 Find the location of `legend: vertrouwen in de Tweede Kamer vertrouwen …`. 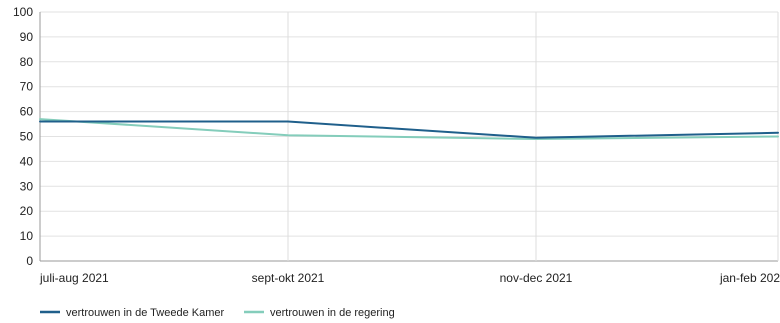

legend: vertrouwen in de Tweede Kamer vertrouwen … is located at coordinates (217, 313).